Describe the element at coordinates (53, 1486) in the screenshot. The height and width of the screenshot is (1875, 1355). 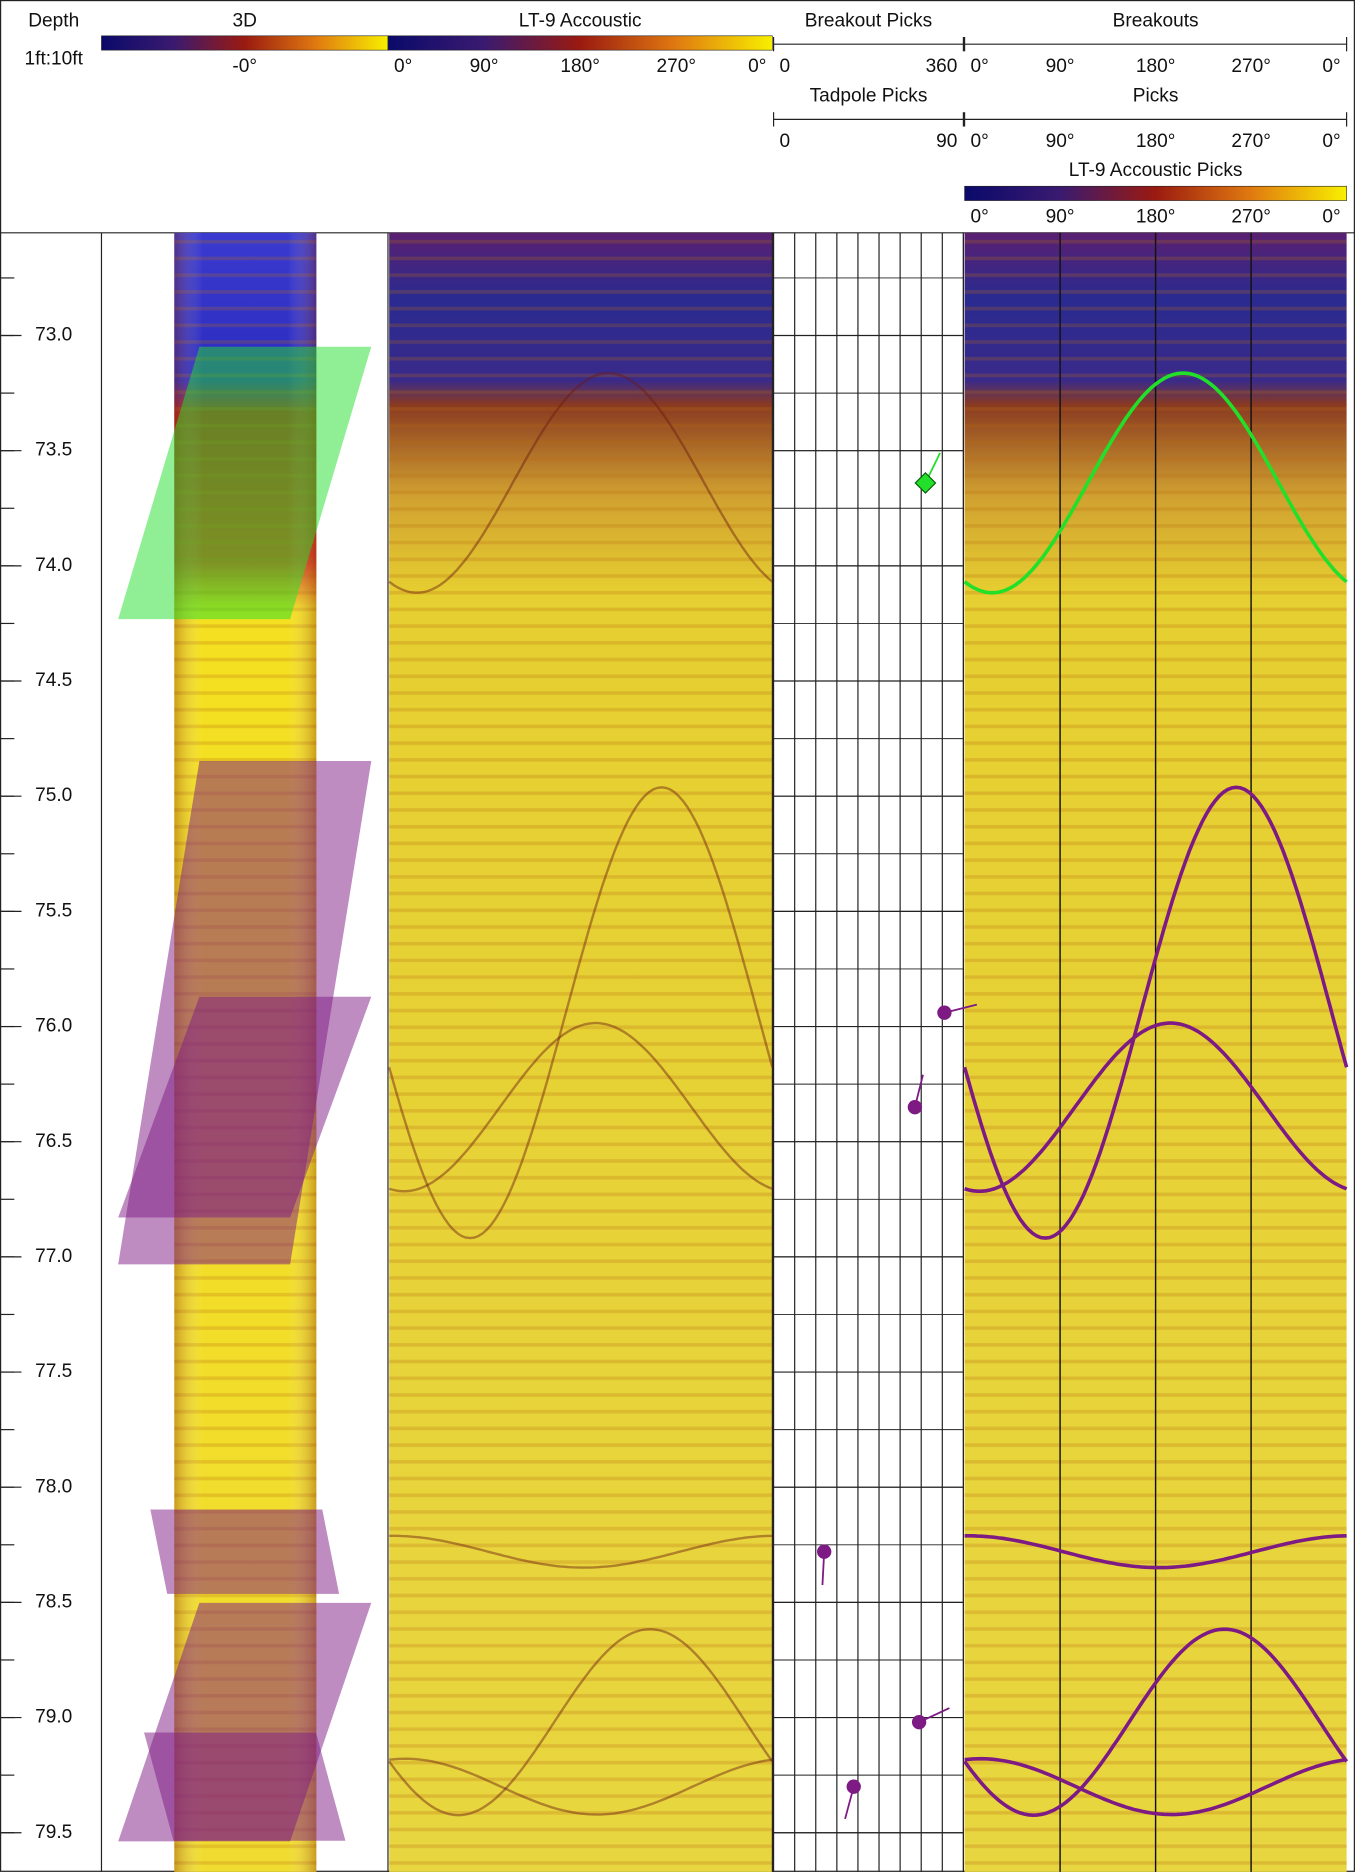
I see `y-tick-label: 78.0` at that location.